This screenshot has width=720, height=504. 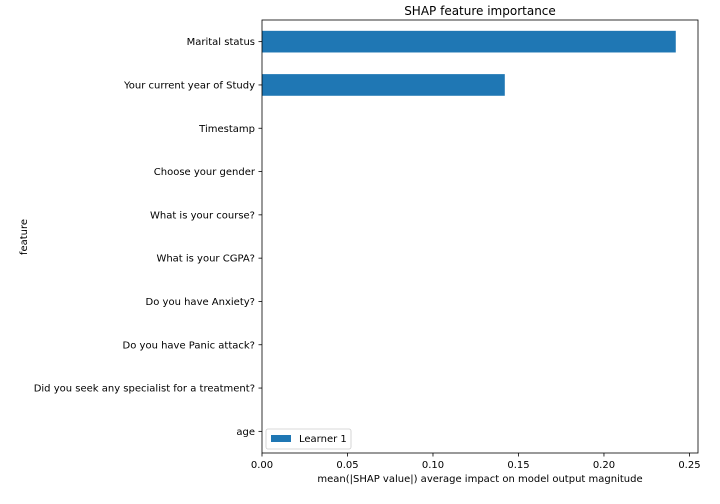 What do you see at coordinates (383, 85) in the screenshot?
I see `bar-your-current-year-of-study` at bounding box center [383, 85].